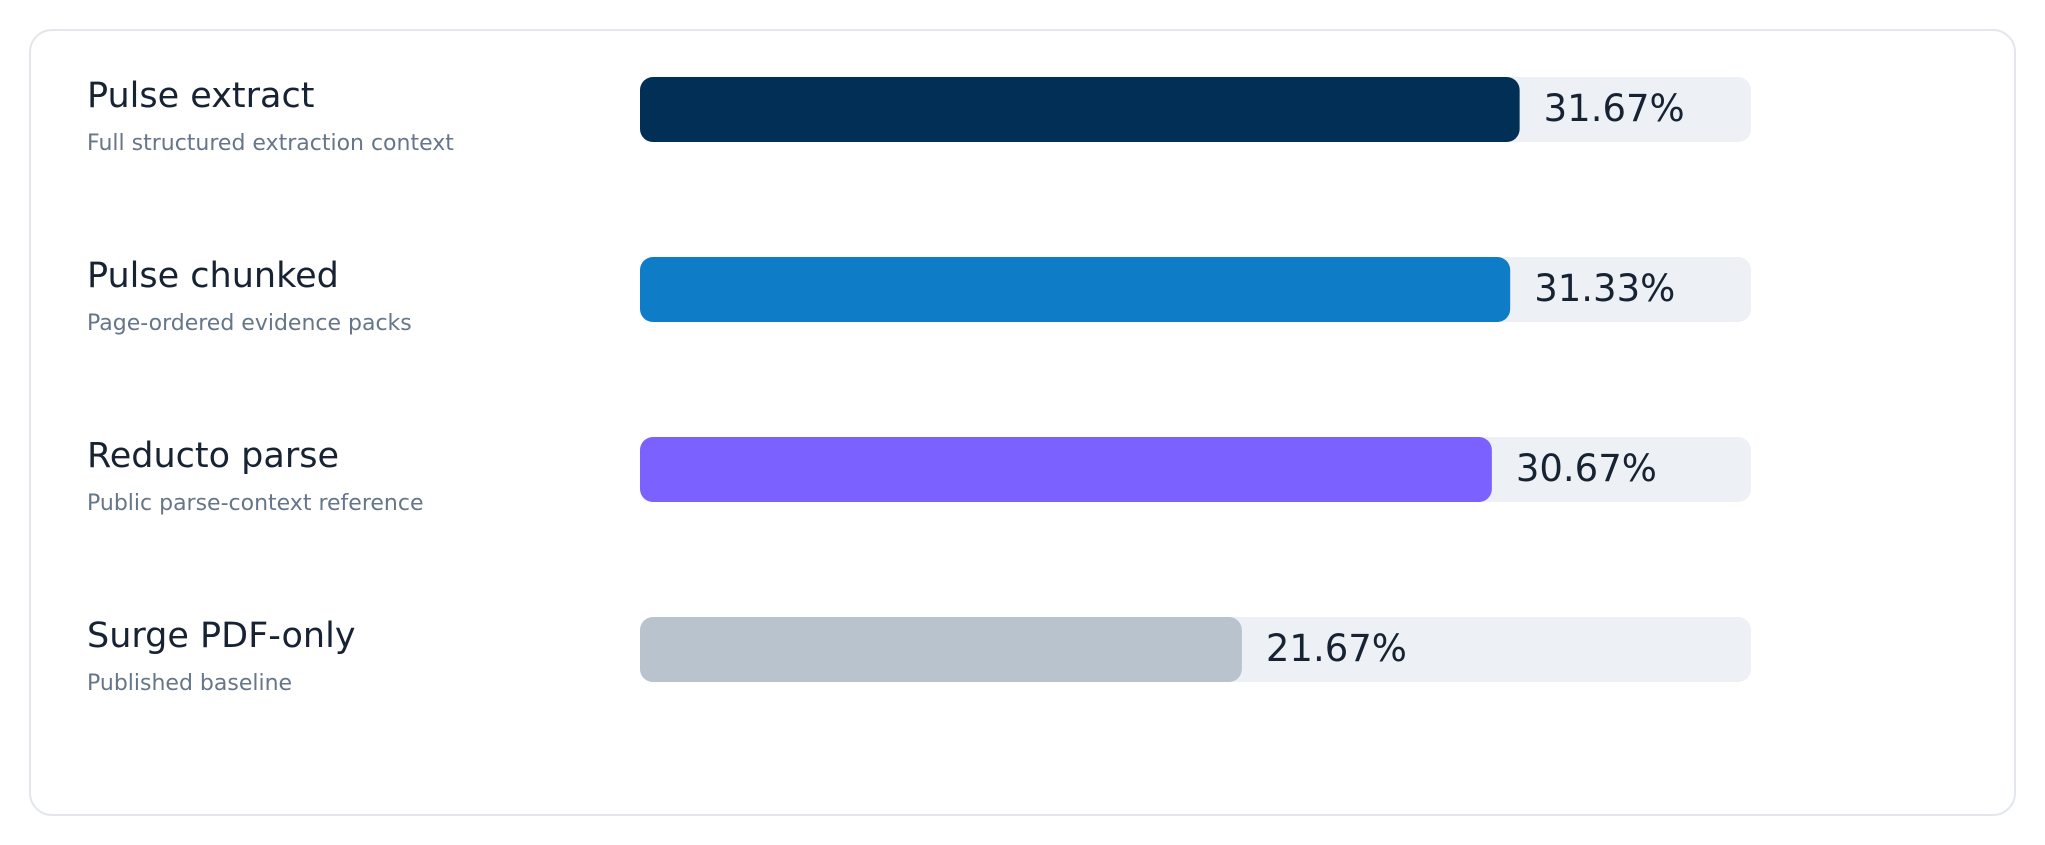  What do you see at coordinates (189, 683) in the screenshot?
I see `category-subtitle: Published baseline` at bounding box center [189, 683].